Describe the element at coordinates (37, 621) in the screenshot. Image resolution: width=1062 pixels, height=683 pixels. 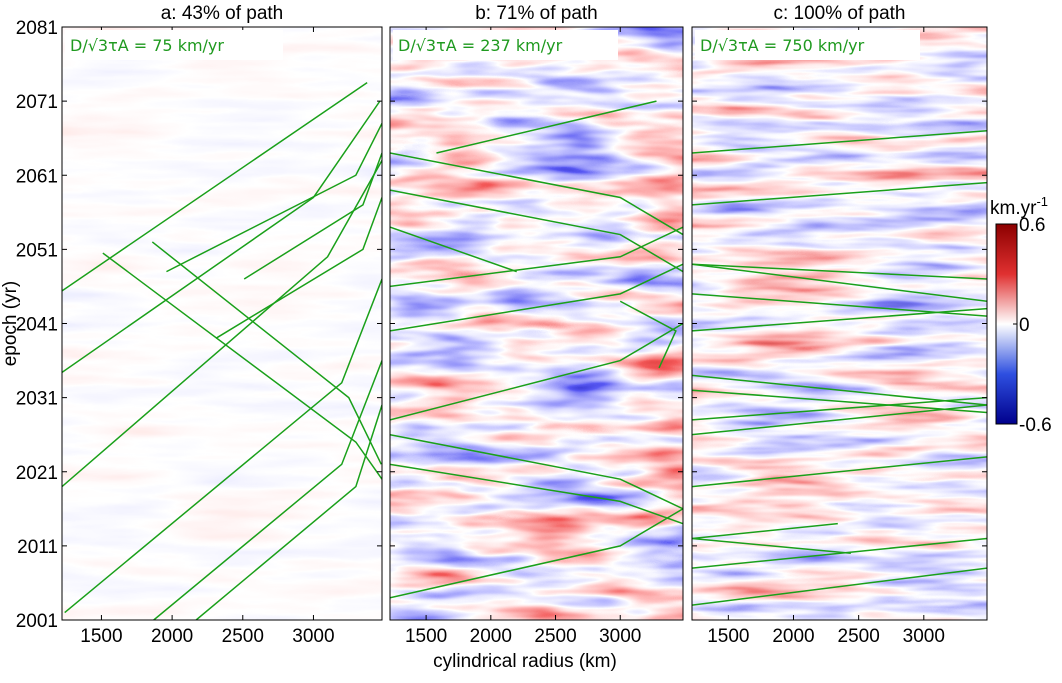
I see `y-tick-label: 2001` at that location.